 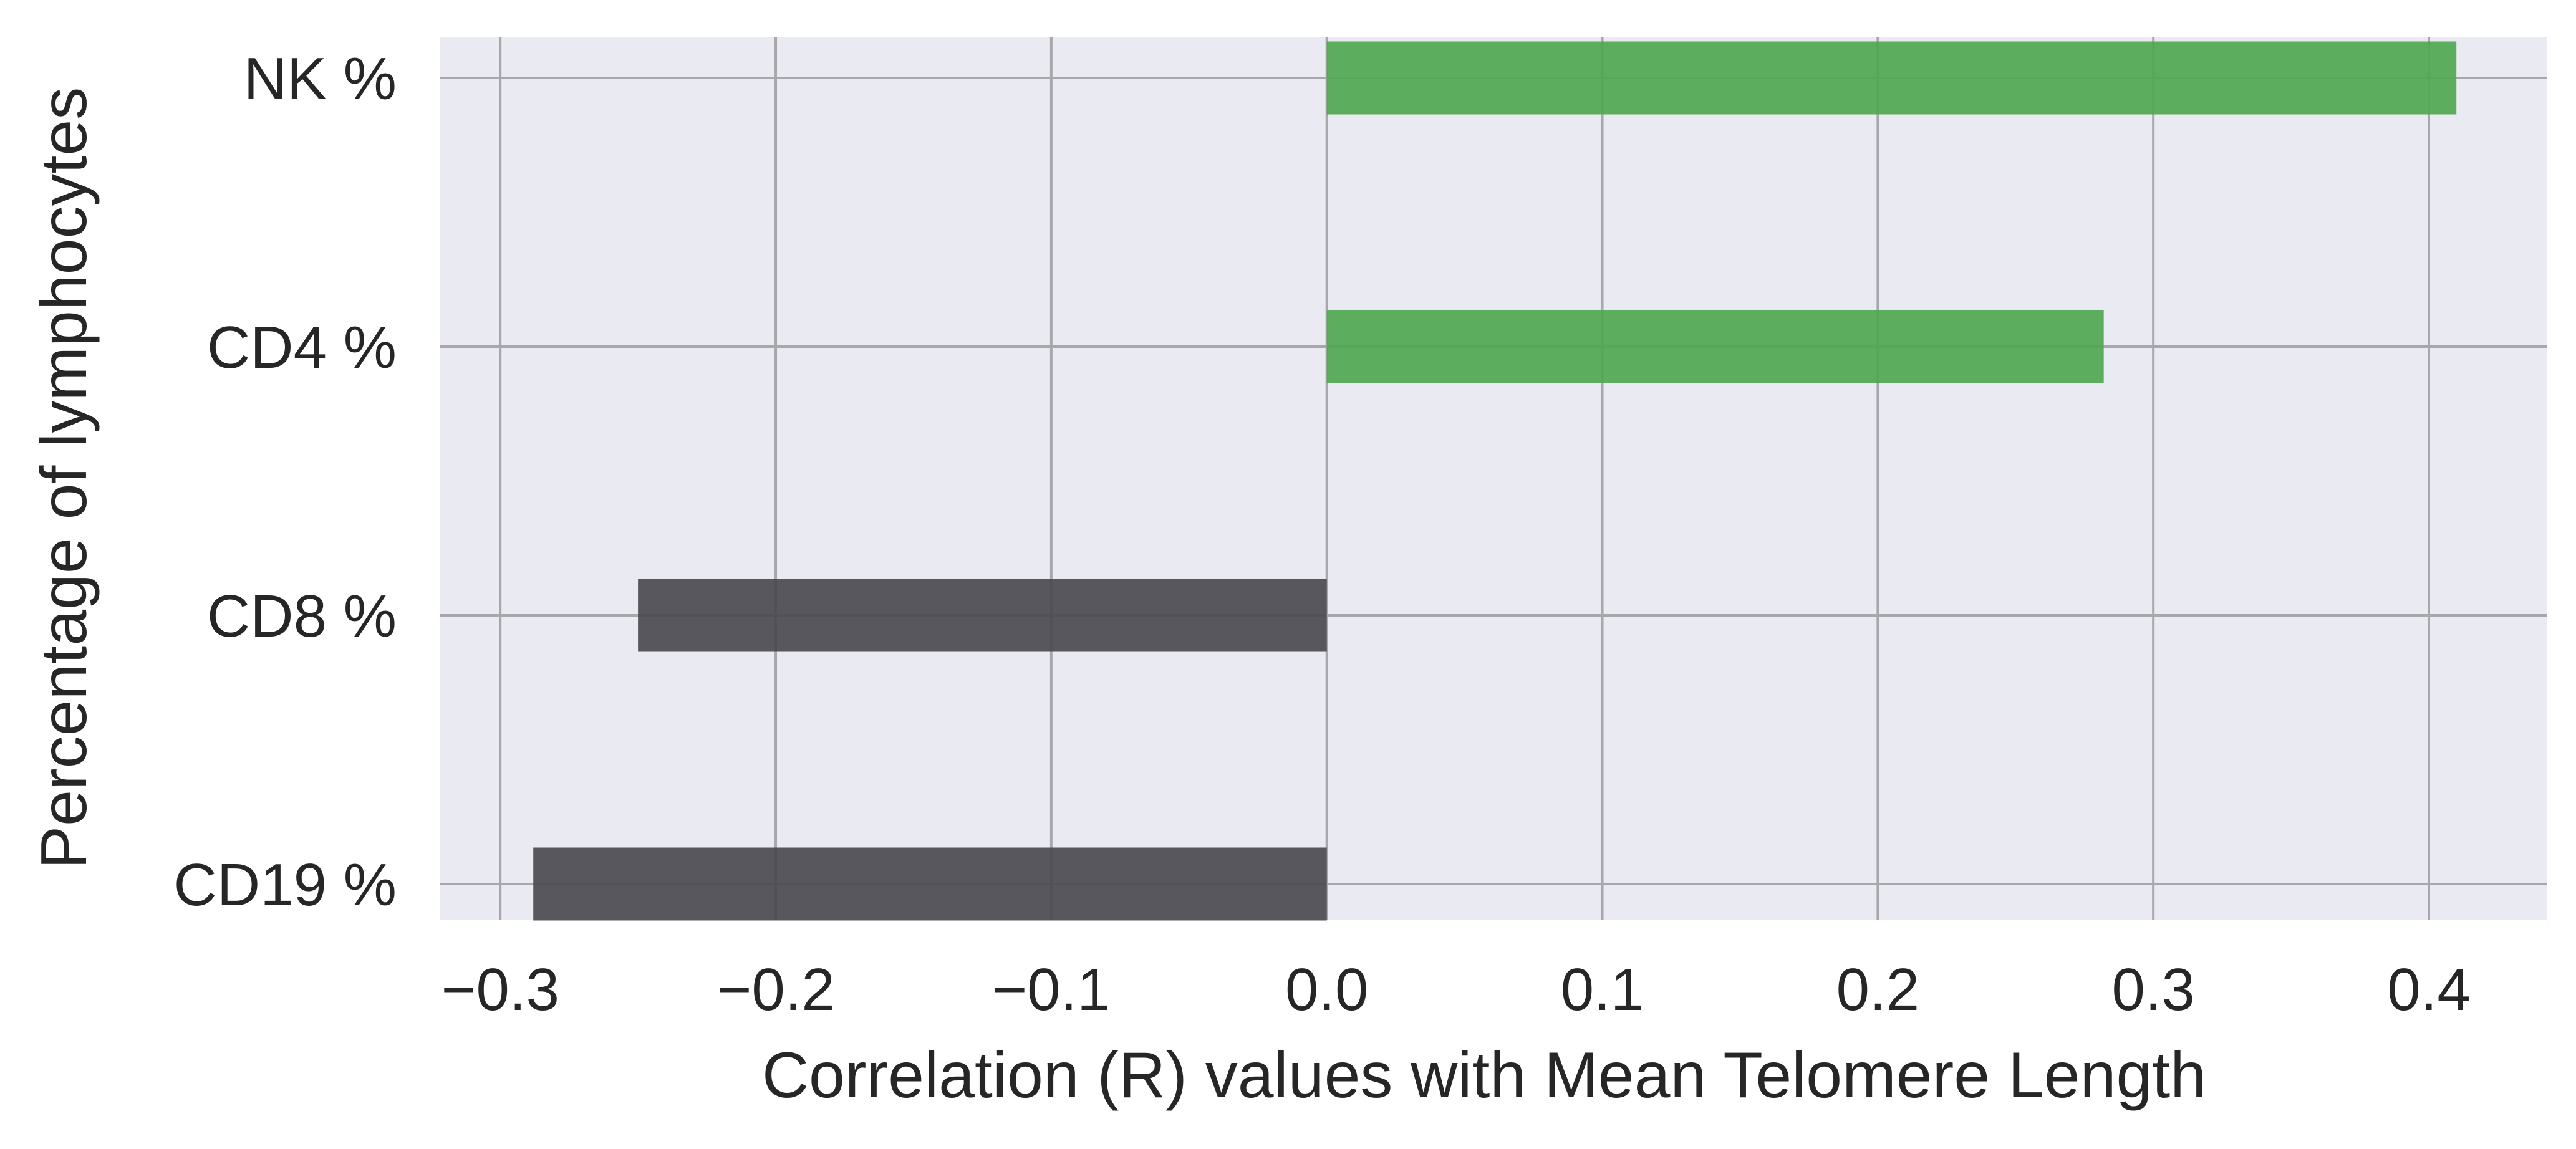 What do you see at coordinates (1326, 990) in the screenshot?
I see `x-tick-label: 0.0` at bounding box center [1326, 990].